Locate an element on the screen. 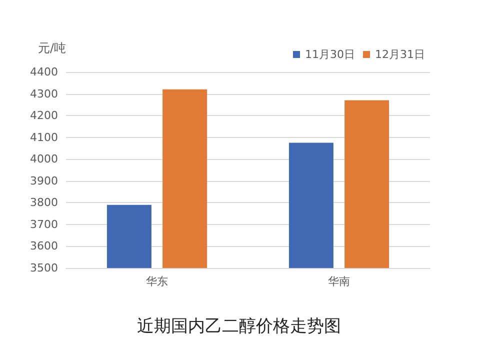  y-axis-title: 元/吨 is located at coordinates (52, 48).